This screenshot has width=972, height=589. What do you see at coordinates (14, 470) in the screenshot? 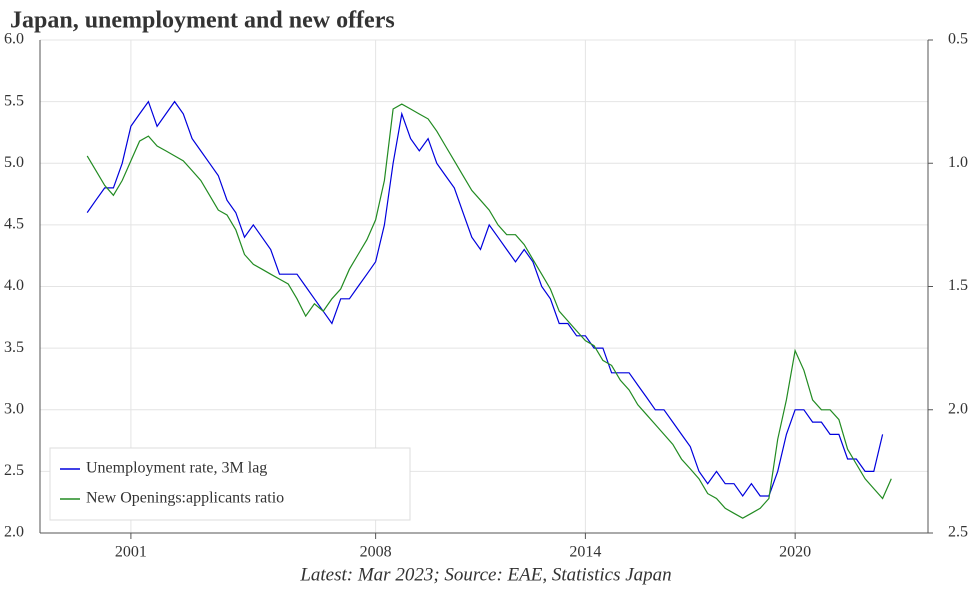
I see `y-tick-label: 2.5` at bounding box center [14, 470].